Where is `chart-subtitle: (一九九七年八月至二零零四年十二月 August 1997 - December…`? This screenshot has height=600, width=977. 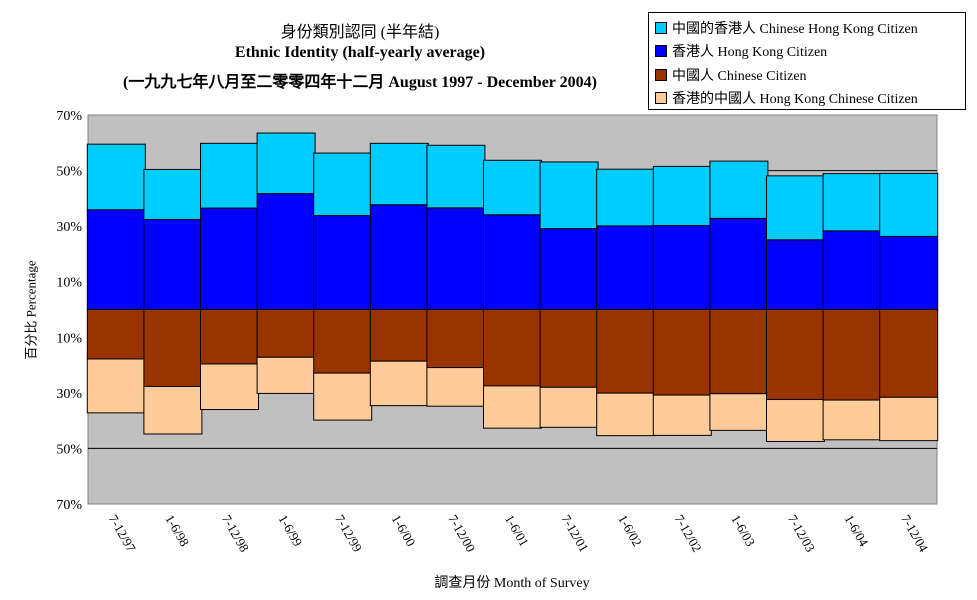
chart-subtitle: (一九九七年八月至二零零四年十二月 August 1997 - December… is located at coordinates (360, 82).